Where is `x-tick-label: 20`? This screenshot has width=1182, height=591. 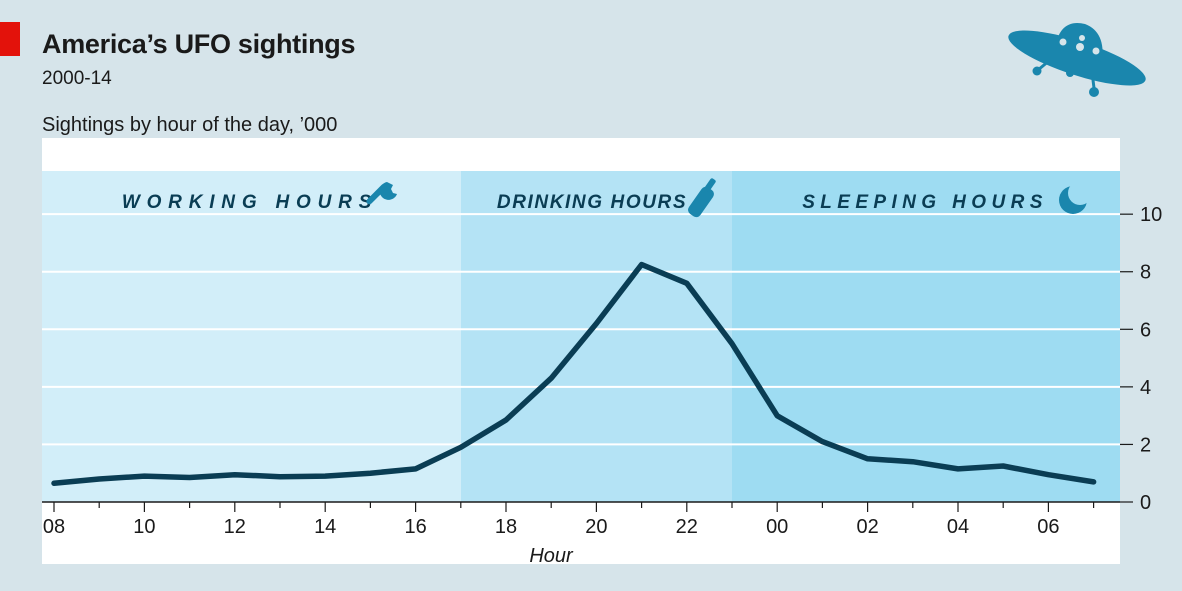
x-tick-label: 20 is located at coordinates (596, 527).